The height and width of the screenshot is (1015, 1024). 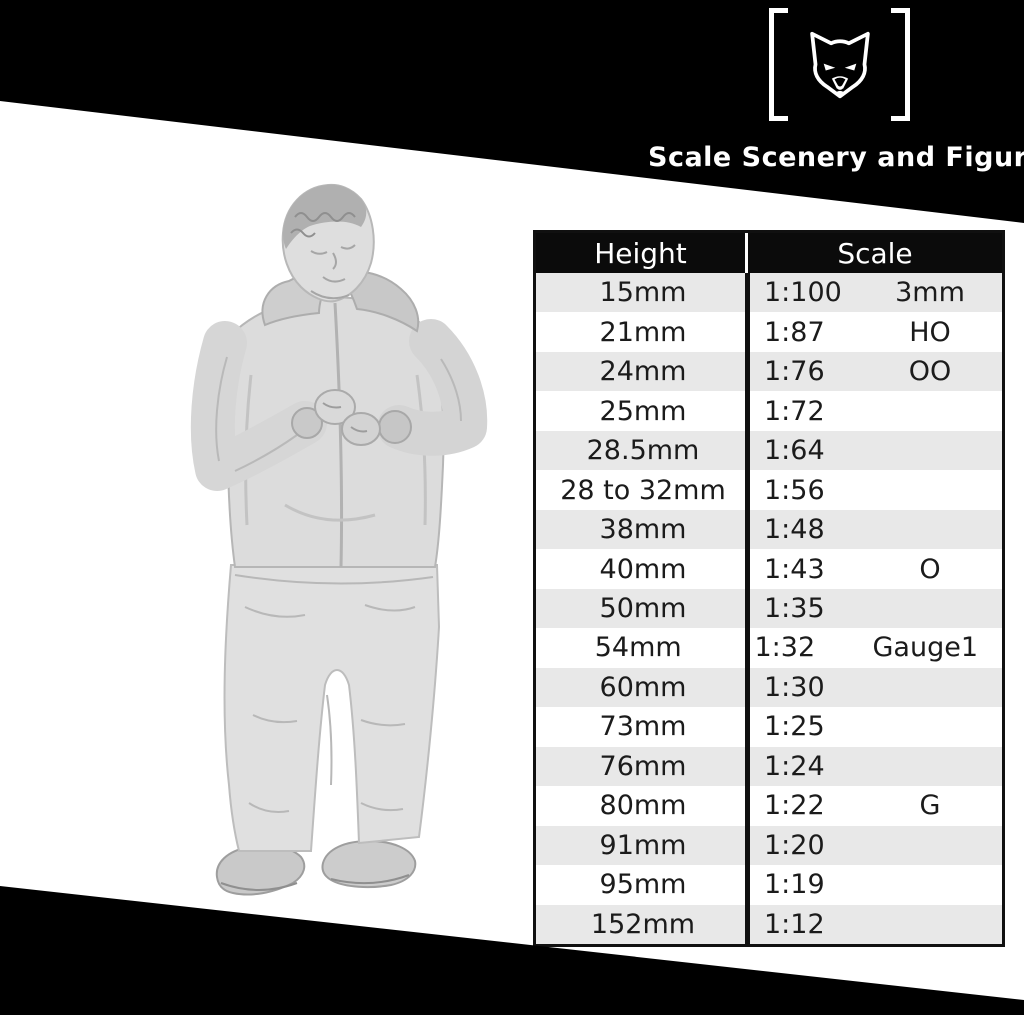 What do you see at coordinates (876, 608) in the screenshot?
I see `scale-cell: 1:35` at bounding box center [876, 608].